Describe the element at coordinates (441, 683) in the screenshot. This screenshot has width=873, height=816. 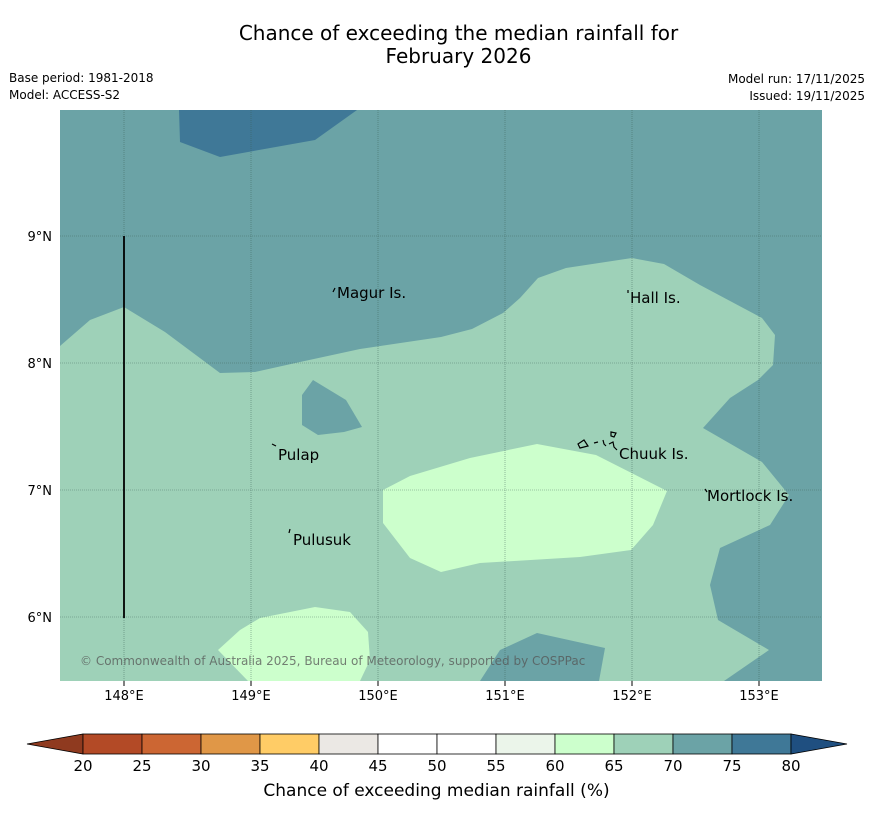
I see `axis-ticks` at that location.